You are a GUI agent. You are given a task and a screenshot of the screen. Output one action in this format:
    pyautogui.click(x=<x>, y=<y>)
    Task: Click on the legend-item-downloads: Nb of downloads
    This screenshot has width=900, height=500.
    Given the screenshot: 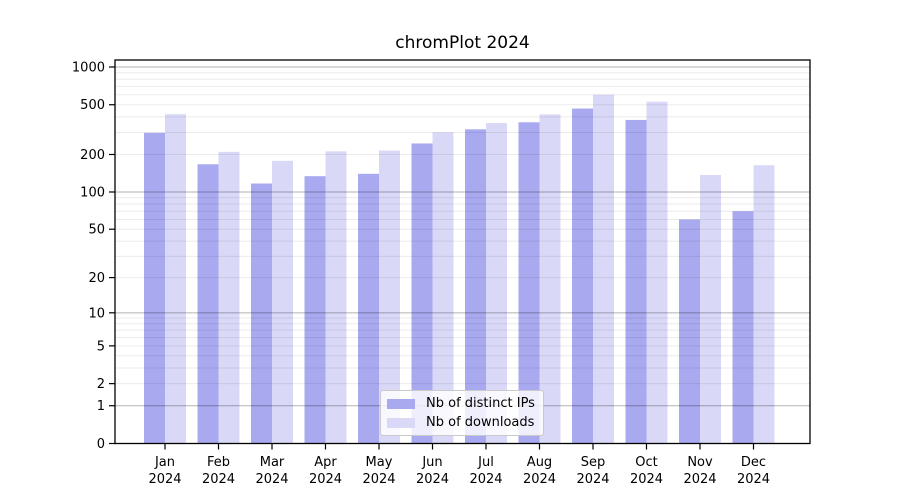 What is the action you would take?
    pyautogui.click(x=462, y=422)
    